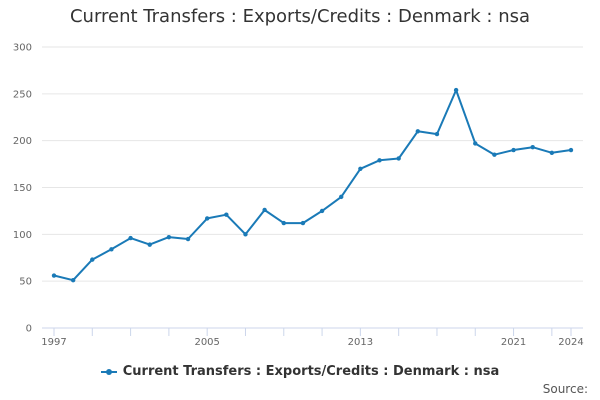  What do you see at coordinates (565, 389) in the screenshot?
I see `source-label: Source:` at bounding box center [565, 389].